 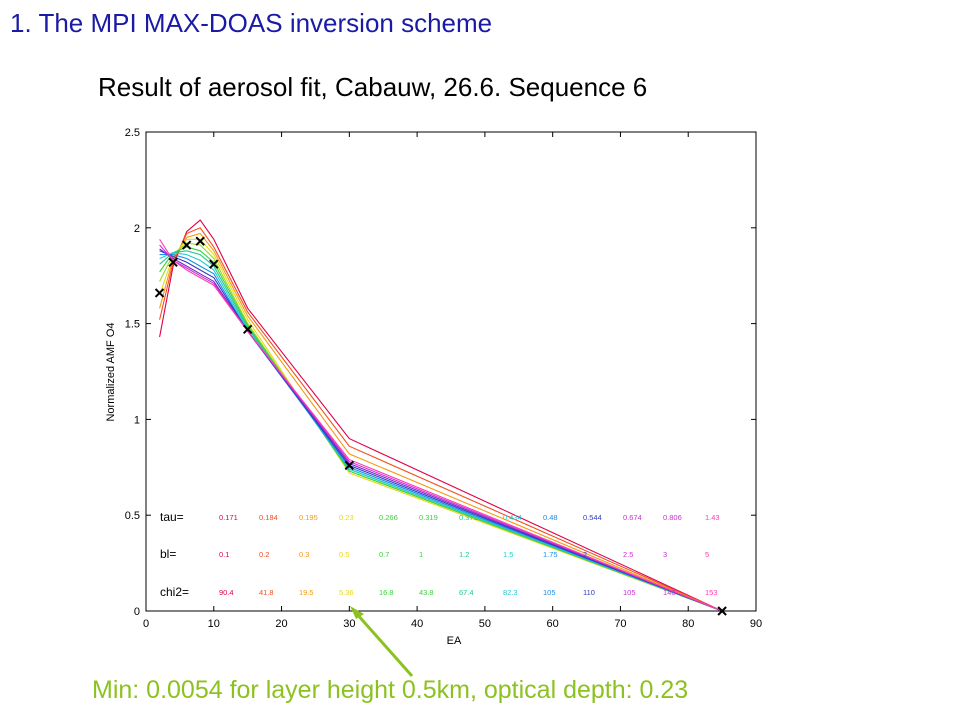 I want to click on annotation-value: 0.806, so click(x=672, y=517).